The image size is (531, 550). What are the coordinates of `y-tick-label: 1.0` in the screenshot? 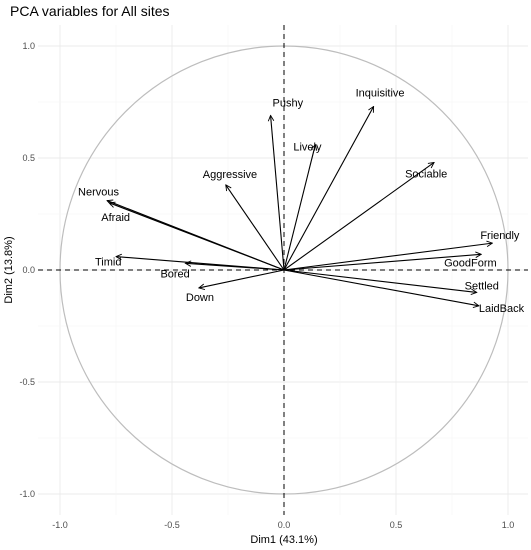 It's located at (28, 46).